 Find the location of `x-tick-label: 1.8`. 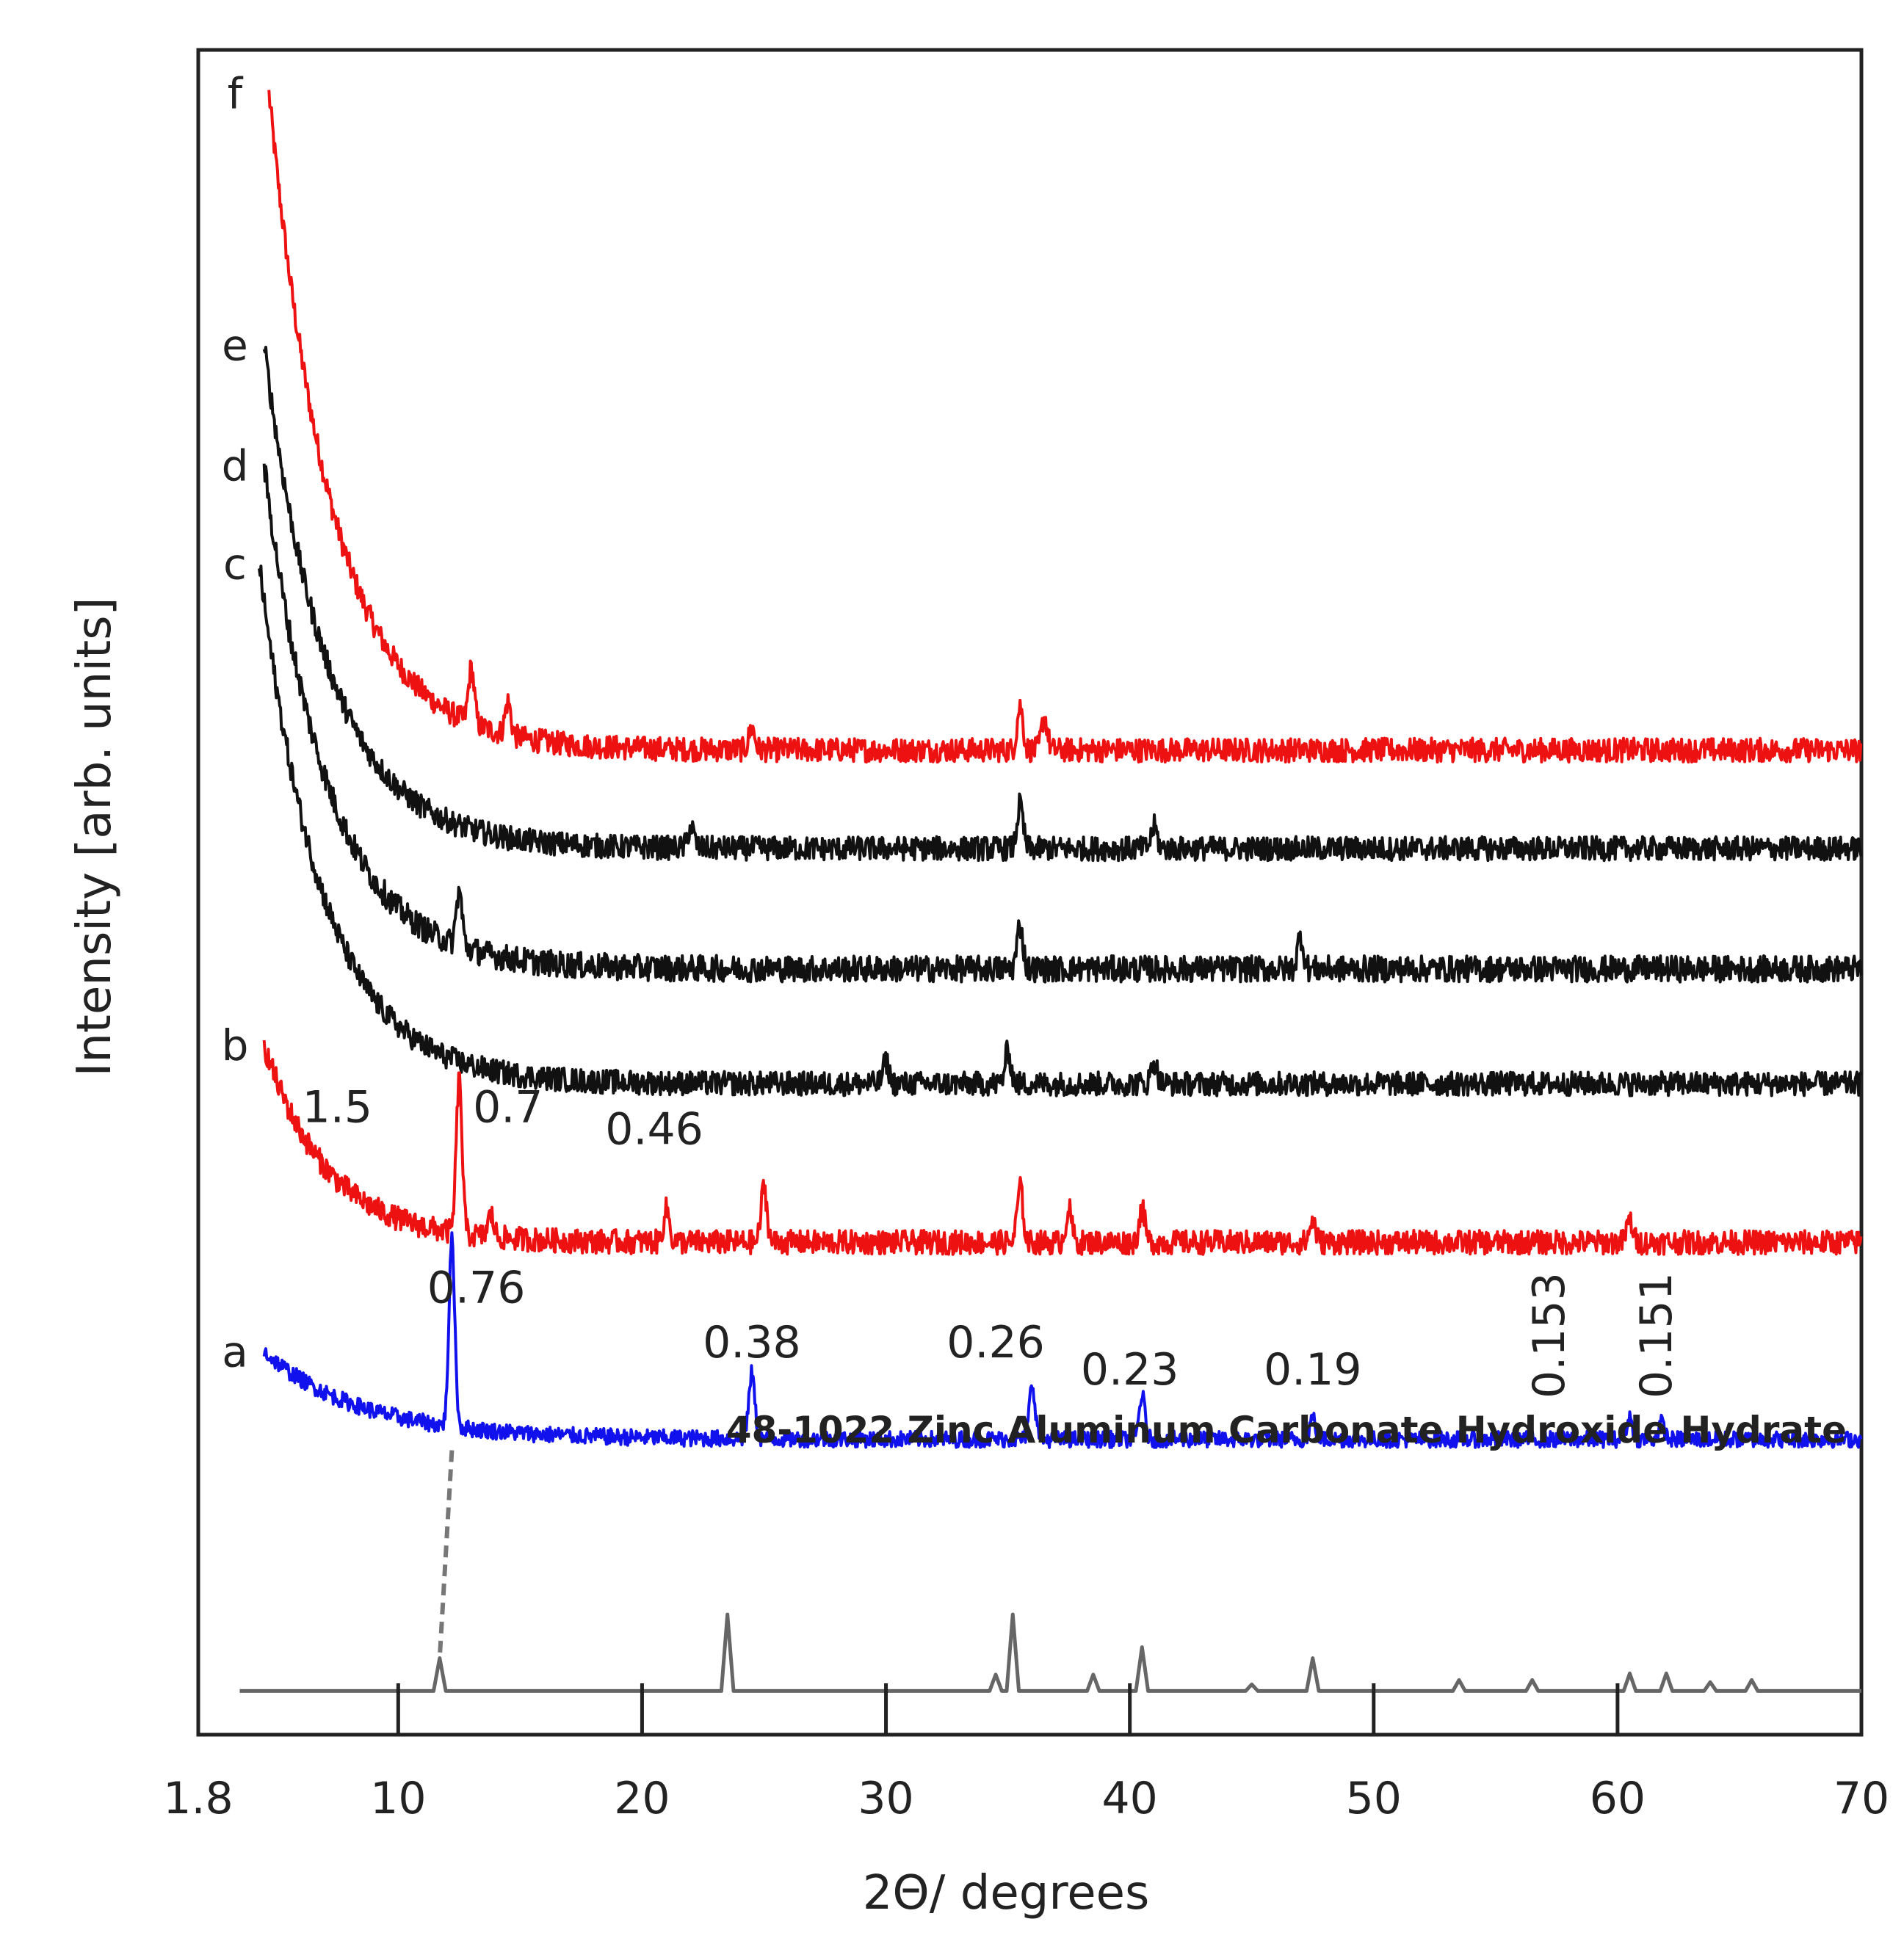

x-tick-label: 1.8 is located at coordinates (198, 1798).